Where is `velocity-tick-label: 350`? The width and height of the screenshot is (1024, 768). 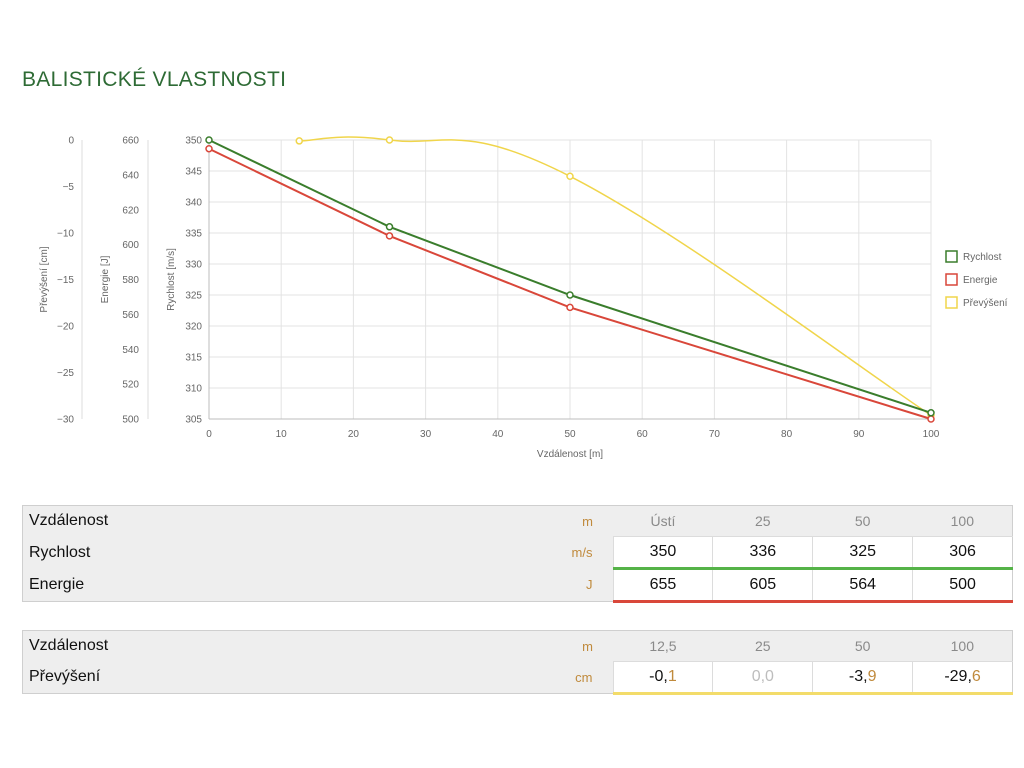 velocity-tick-label: 350 is located at coordinates (193, 141).